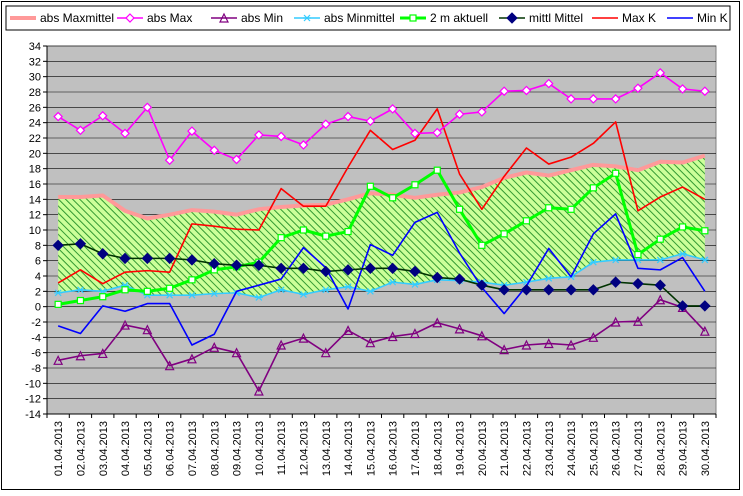 The image size is (743, 496). What do you see at coordinates (556, 18) in the screenshot?
I see `legend-label: mittl Mittel` at bounding box center [556, 18].